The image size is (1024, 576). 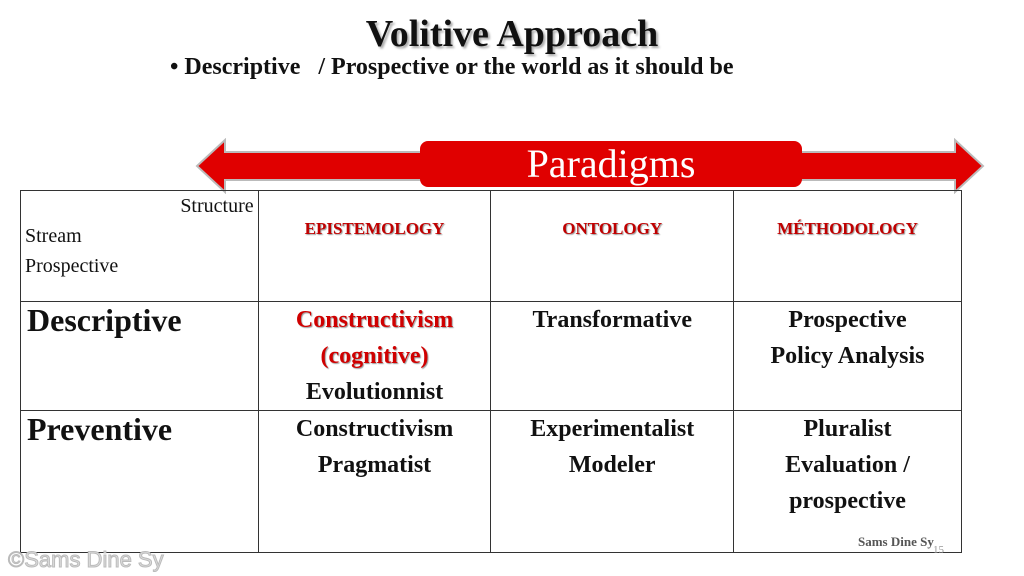 I want to click on page-number: 15, so click(x=938, y=550).